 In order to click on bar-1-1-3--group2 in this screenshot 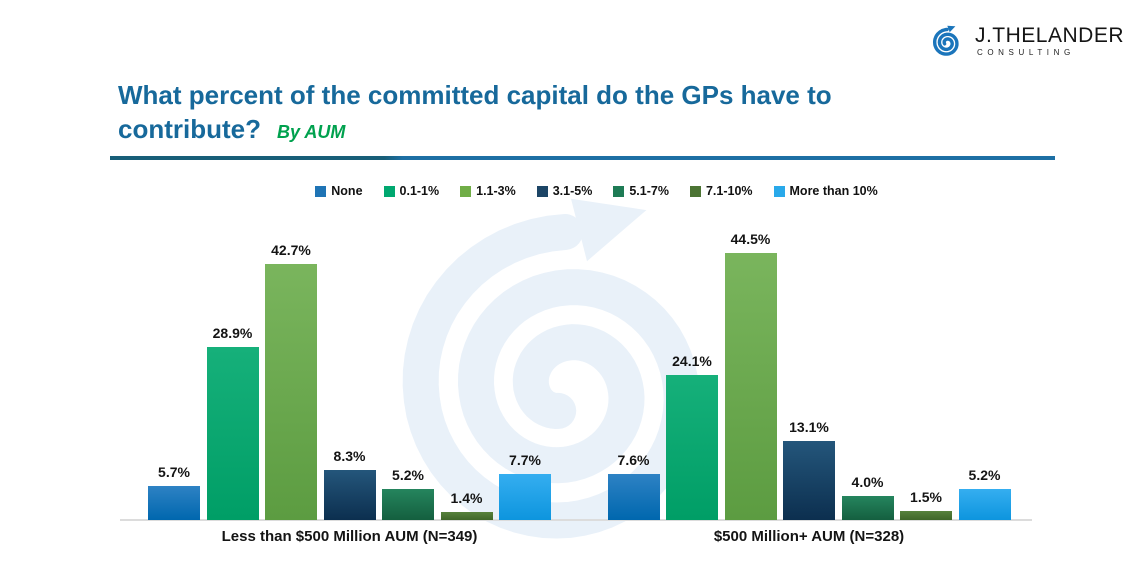, I will do `click(750, 386)`.